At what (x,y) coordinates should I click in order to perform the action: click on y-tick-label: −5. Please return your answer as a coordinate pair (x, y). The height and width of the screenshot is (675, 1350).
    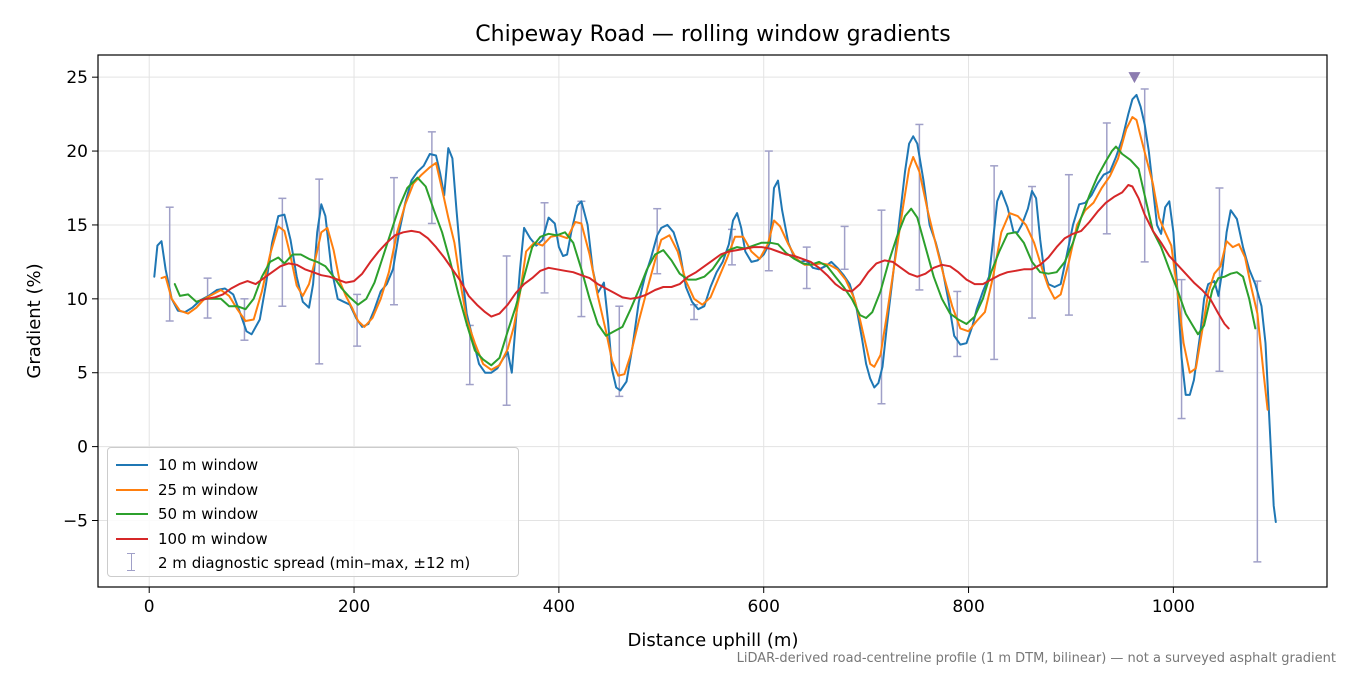
    Looking at the image, I should click on (75, 522).